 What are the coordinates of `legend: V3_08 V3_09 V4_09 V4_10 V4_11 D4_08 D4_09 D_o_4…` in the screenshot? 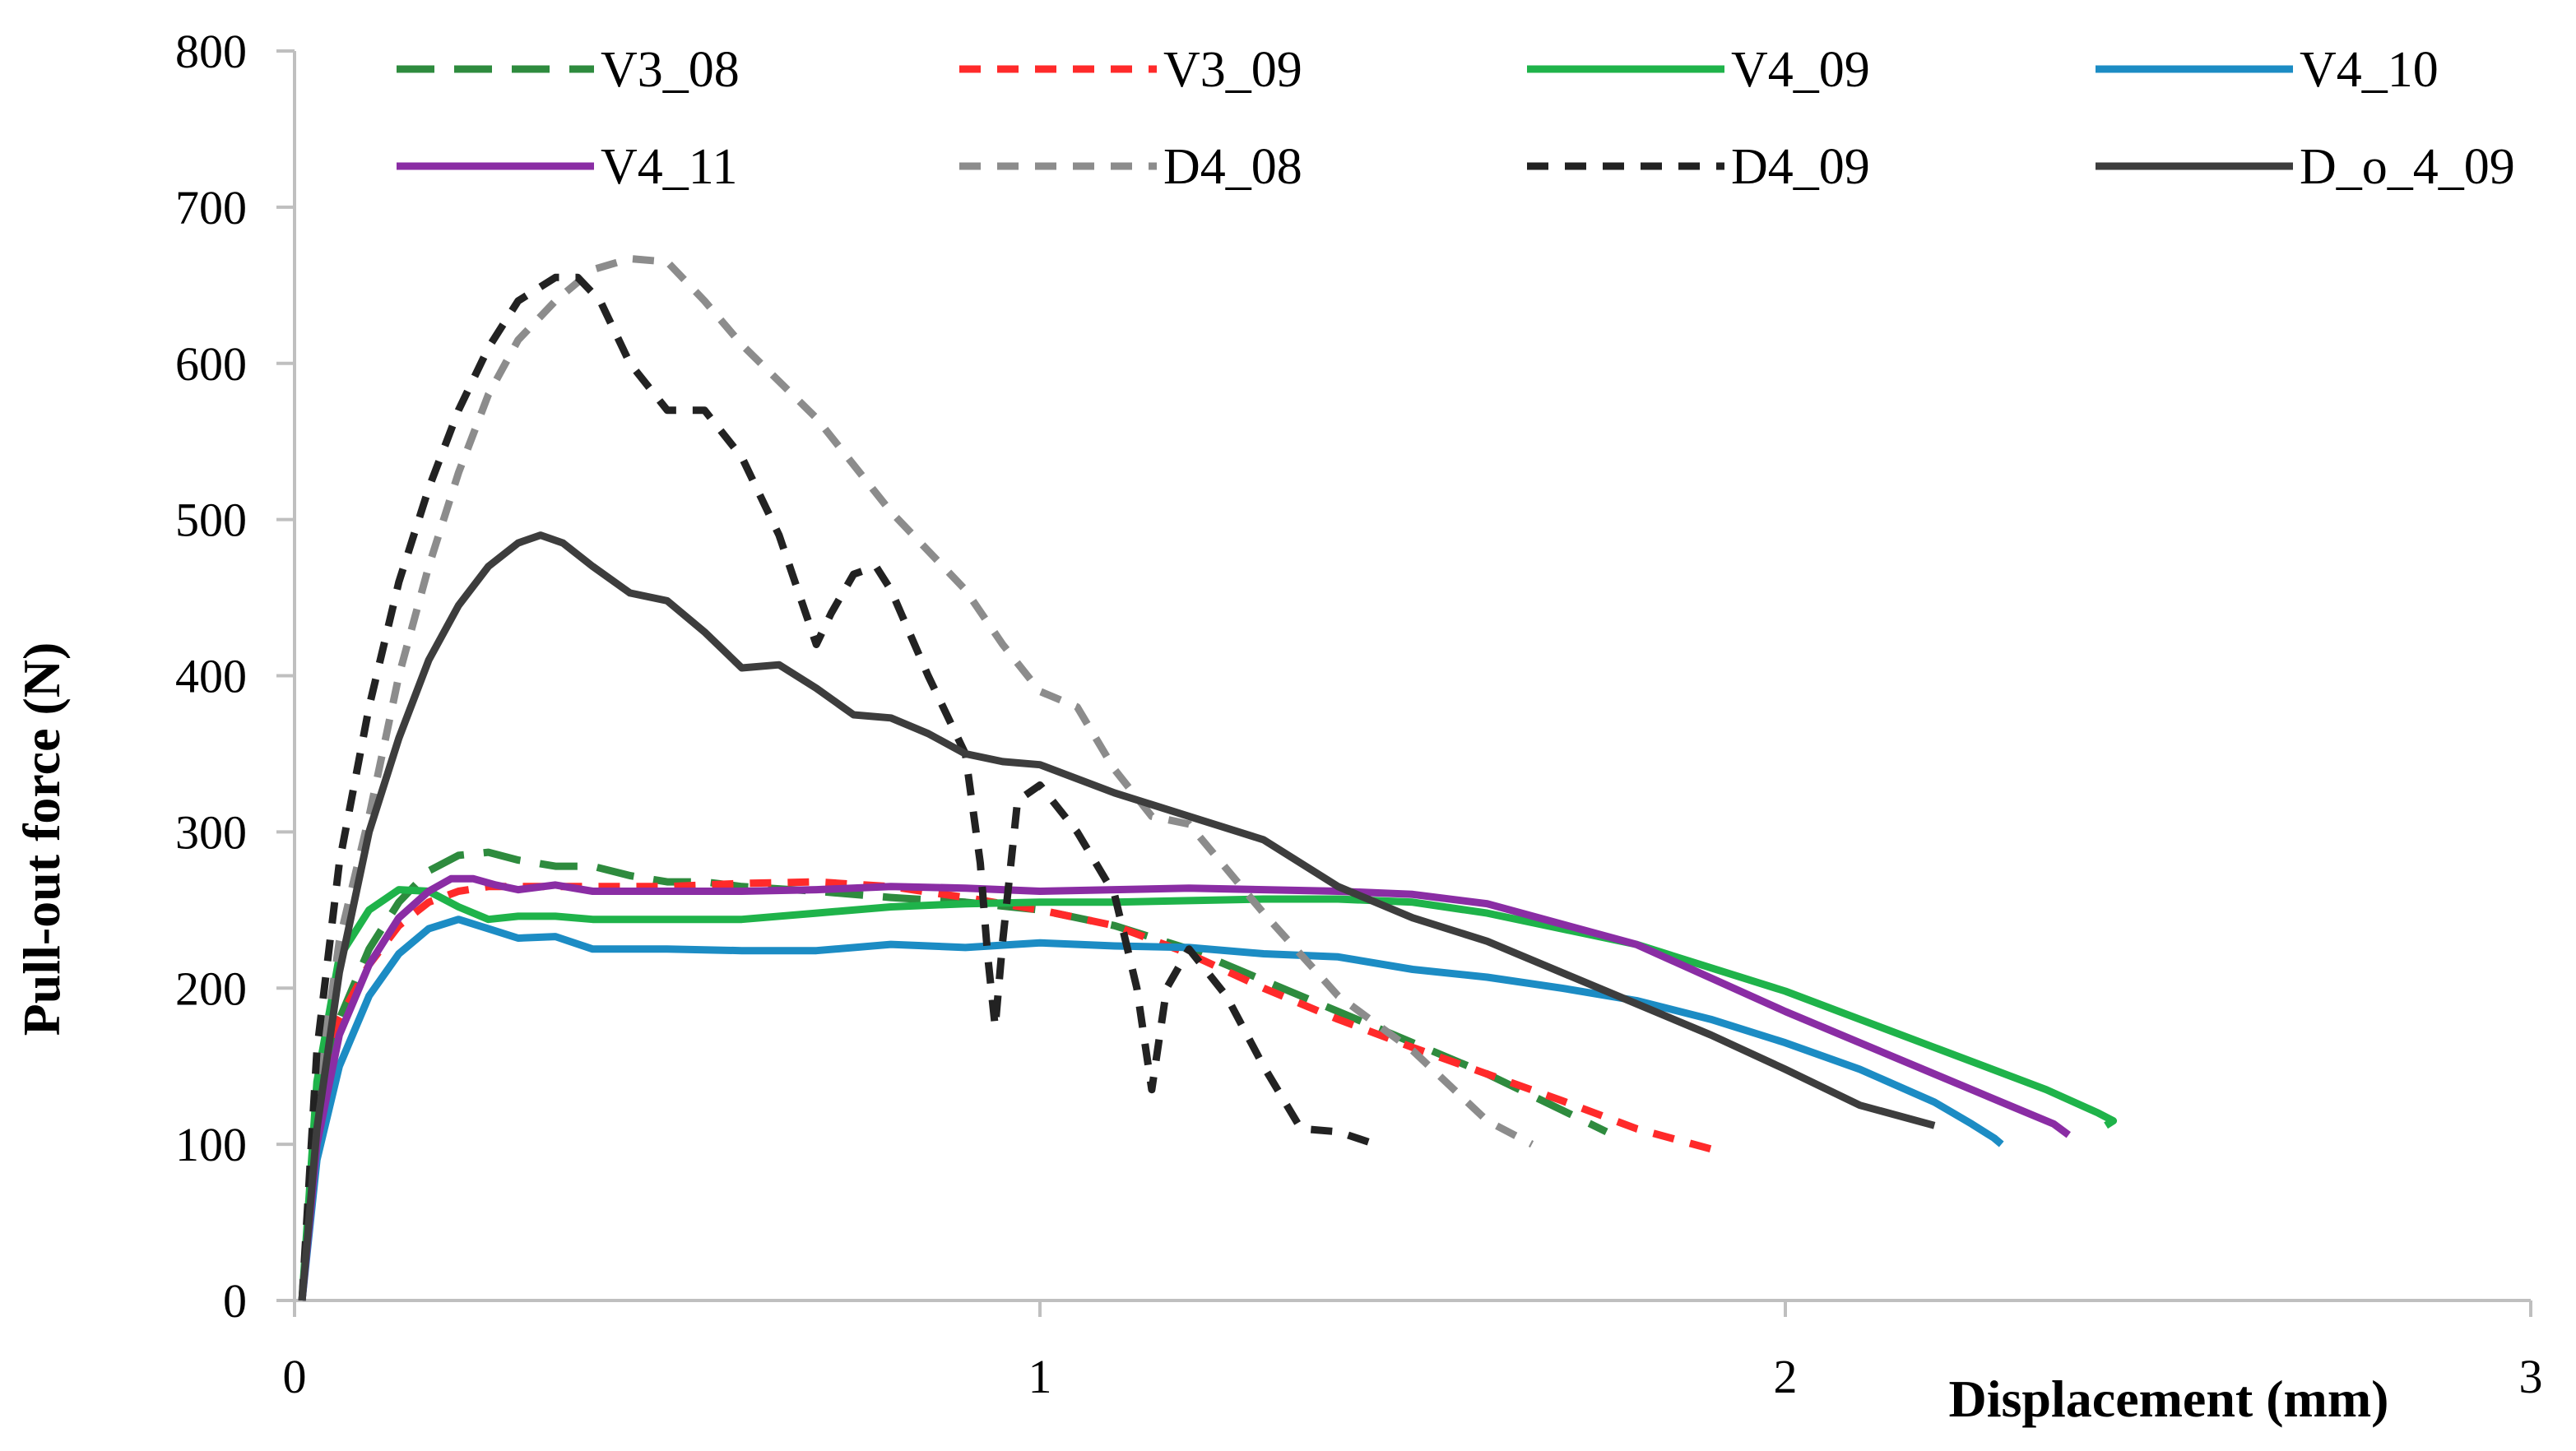 It's located at (1456, 118).